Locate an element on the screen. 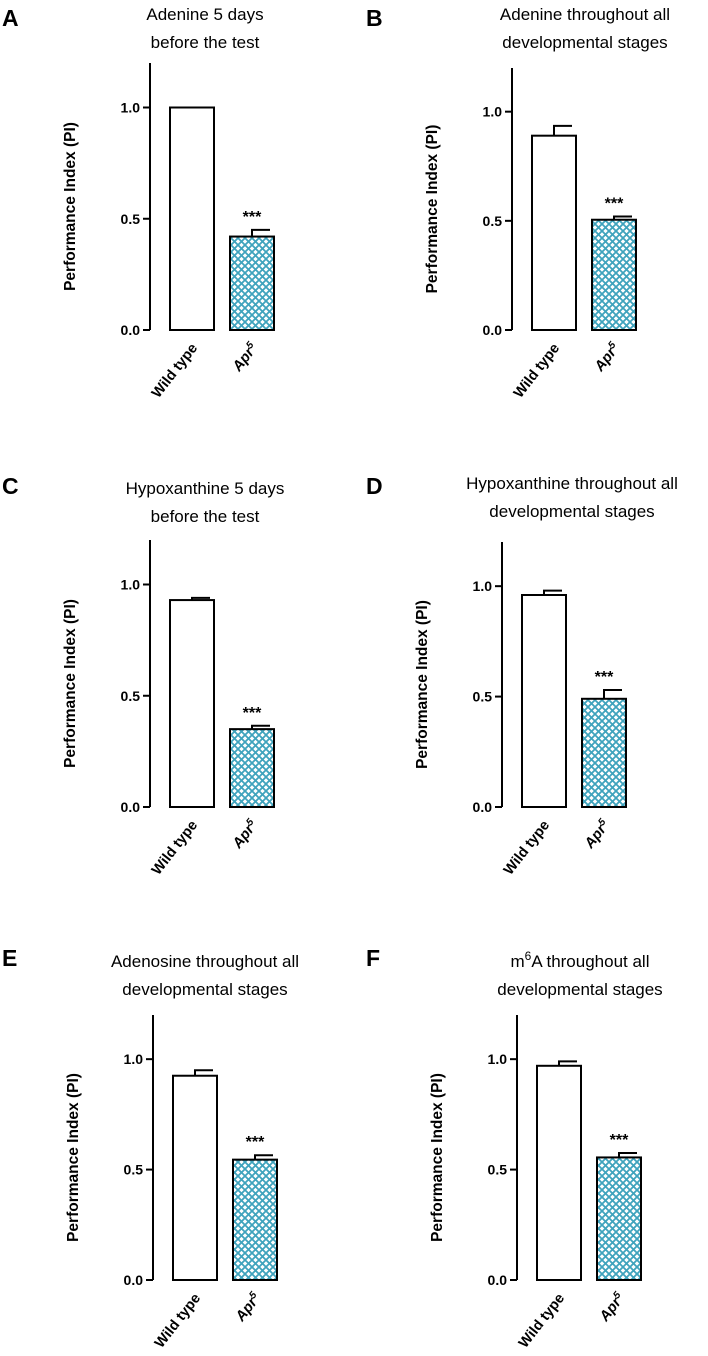 Image resolution: width=708 pixels, height=1356 pixels. panel-letter: B is located at coordinates (374, 18).